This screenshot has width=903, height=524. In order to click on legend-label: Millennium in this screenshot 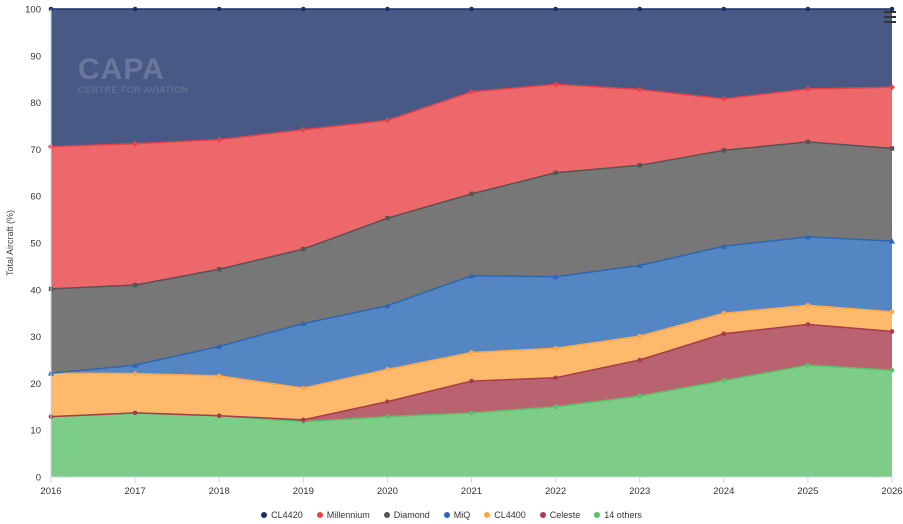, I will do `click(348, 515)`.